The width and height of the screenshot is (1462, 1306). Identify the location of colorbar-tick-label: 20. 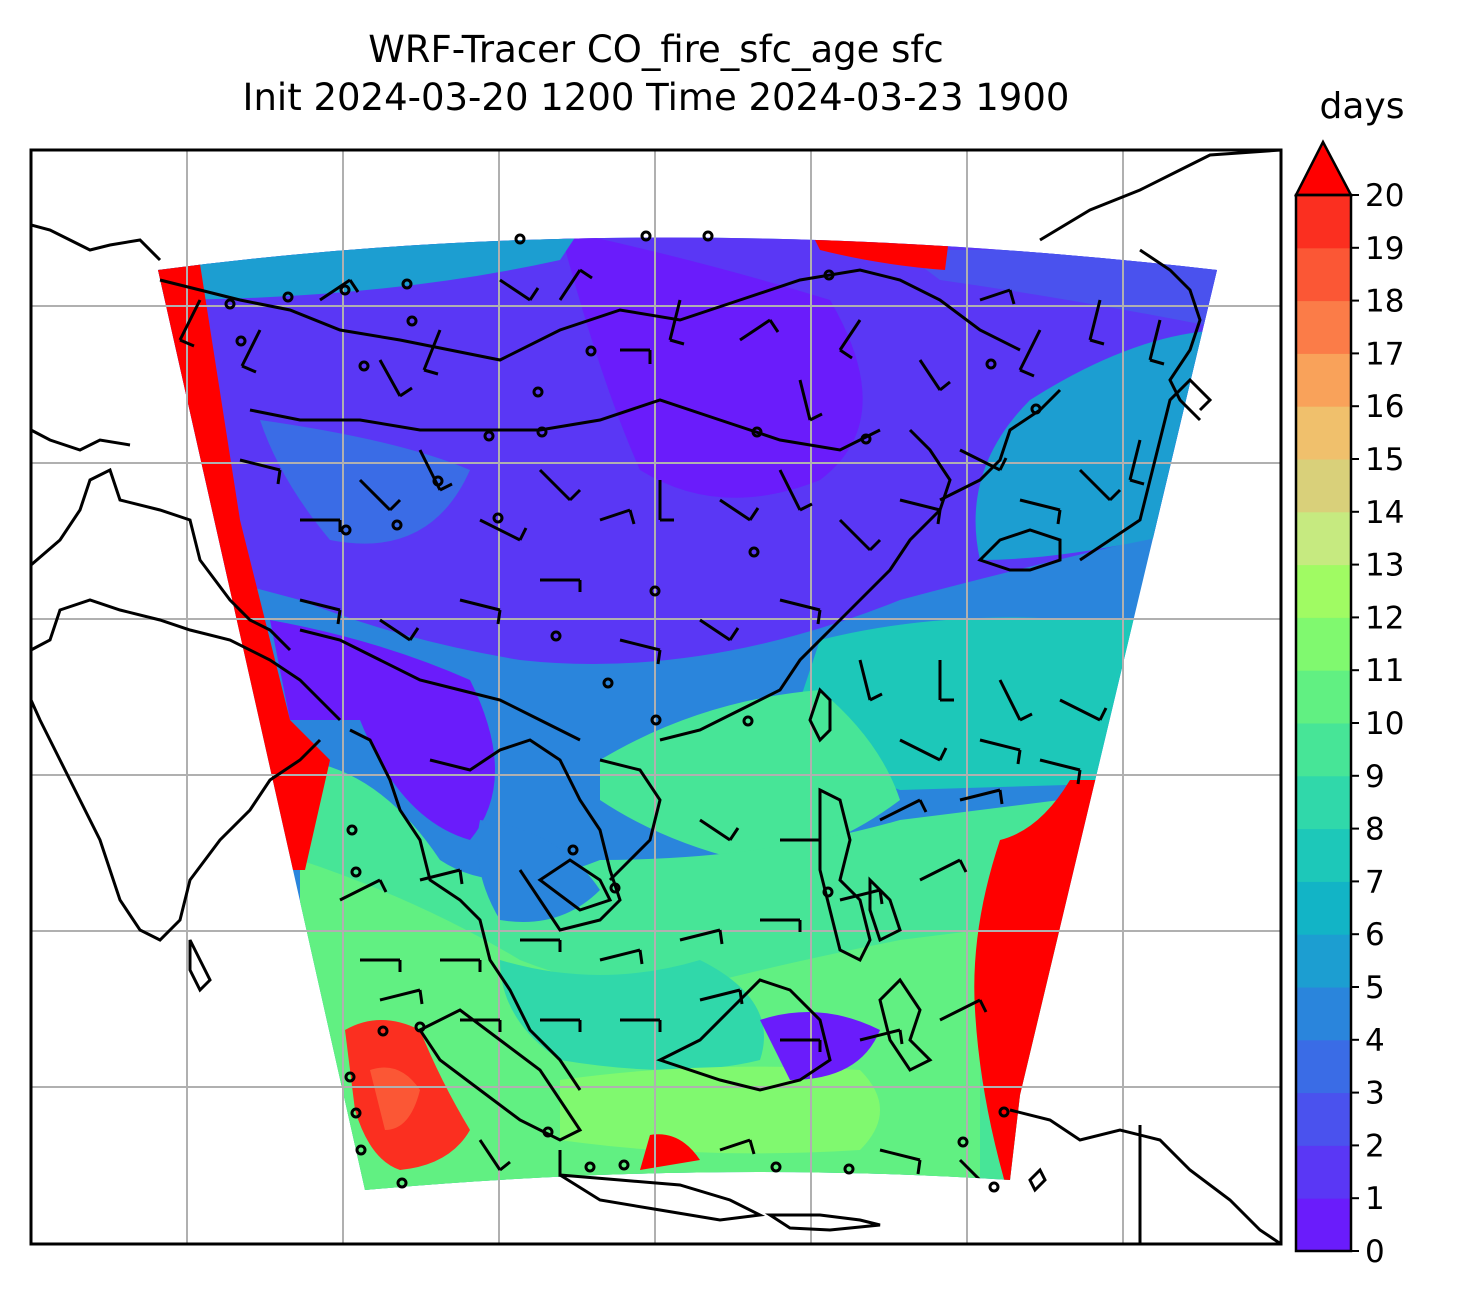
(1384, 196).